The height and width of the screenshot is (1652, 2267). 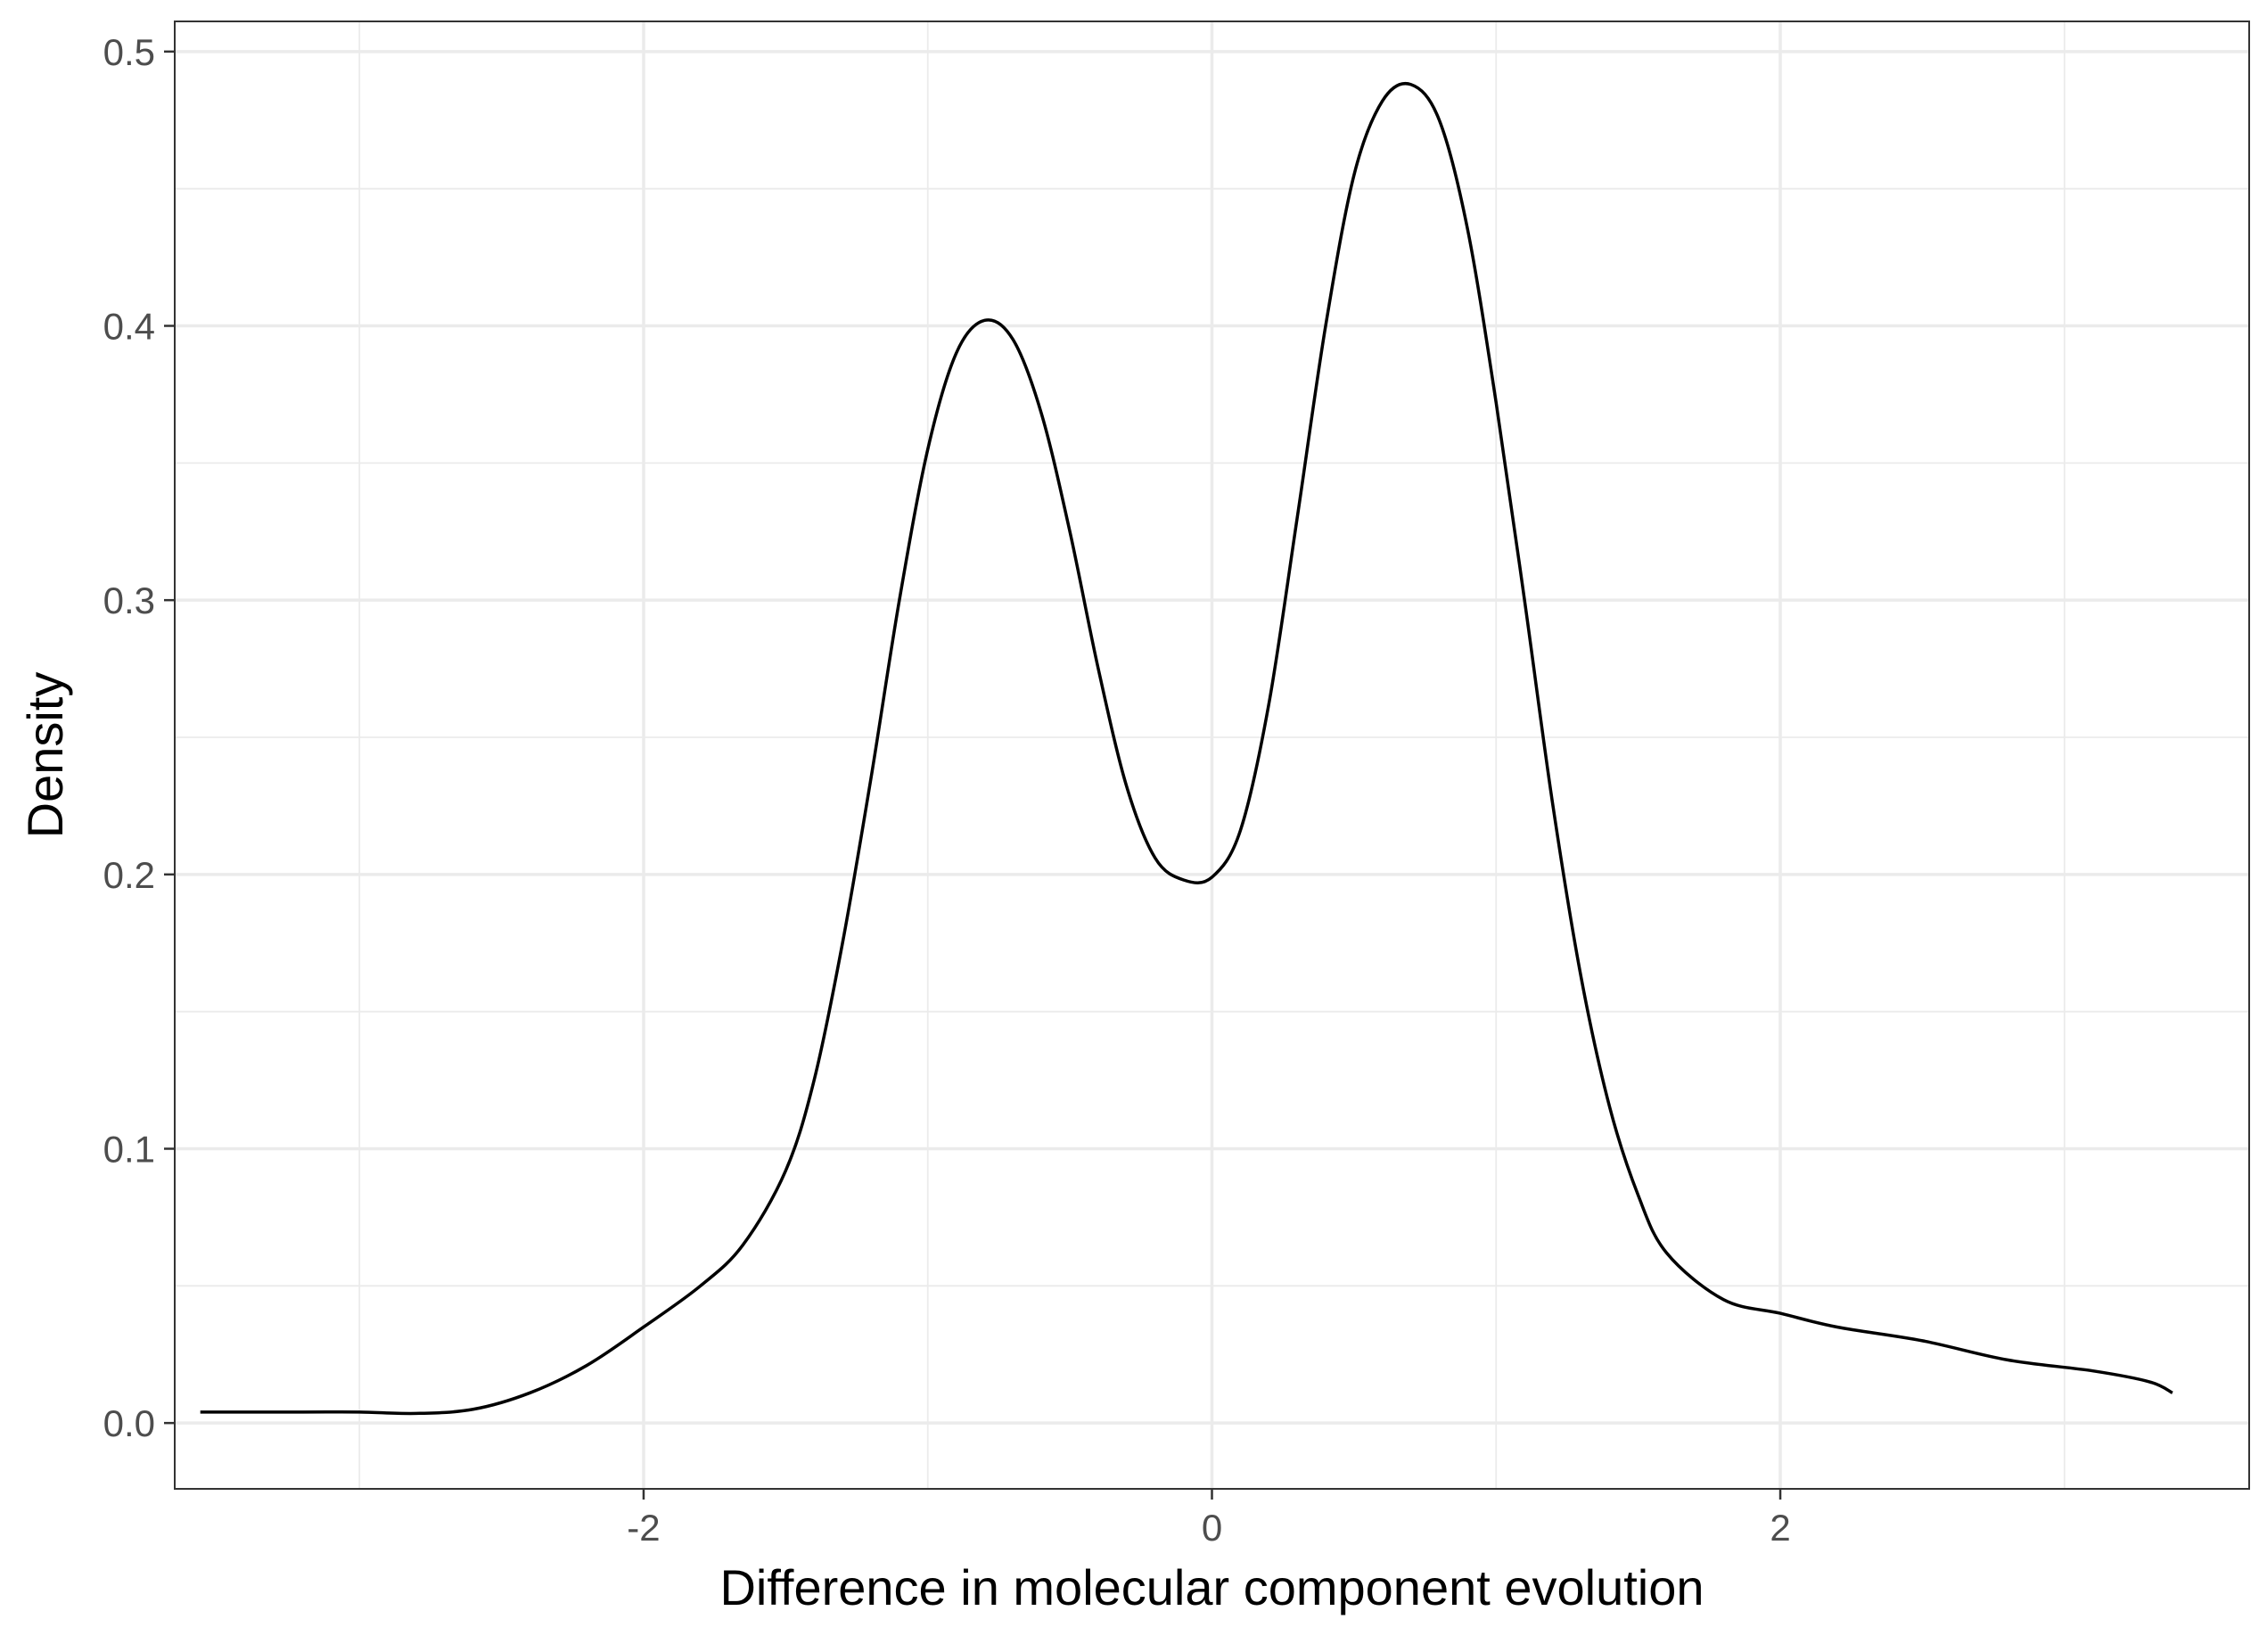 What do you see at coordinates (129, 875) in the screenshot?
I see `y-tick-label: 0.2` at bounding box center [129, 875].